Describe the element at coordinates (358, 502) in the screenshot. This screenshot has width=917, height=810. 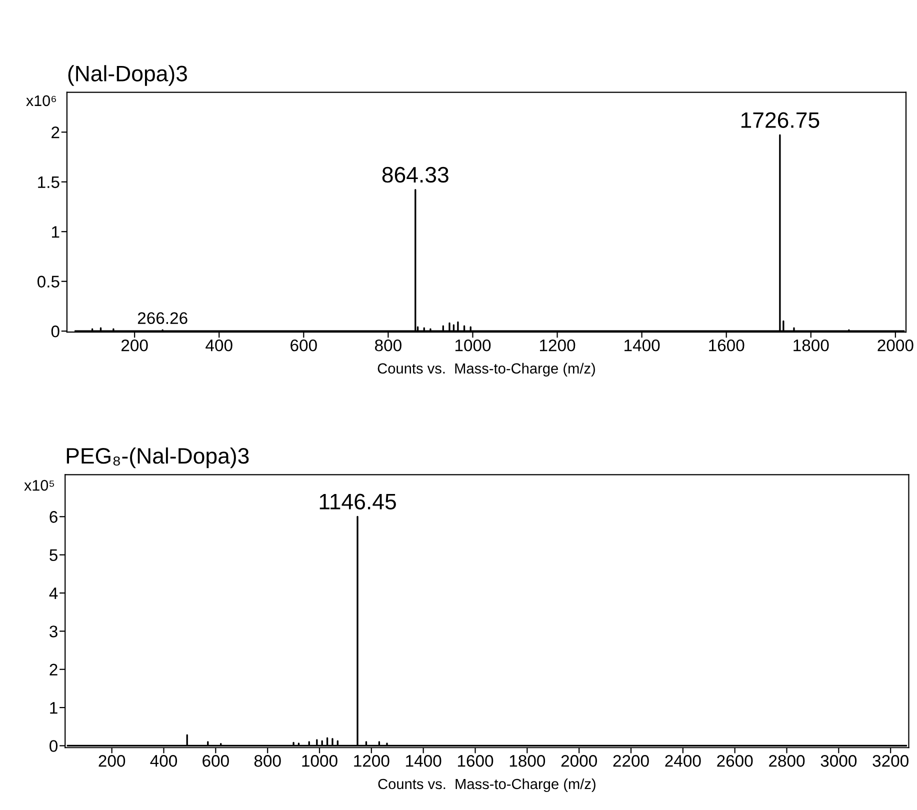
I see `annotation: 1146.45` at that location.